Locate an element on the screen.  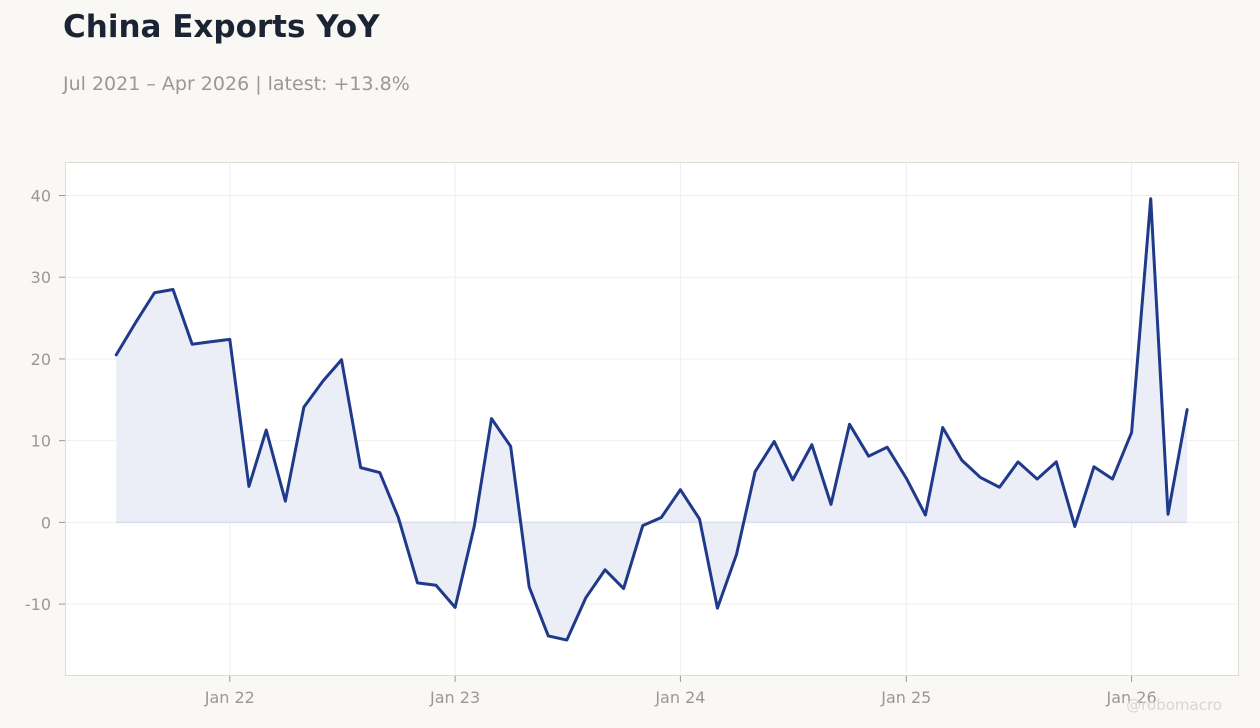
watermark-text: @robomacro is located at coordinates (1174, 705).